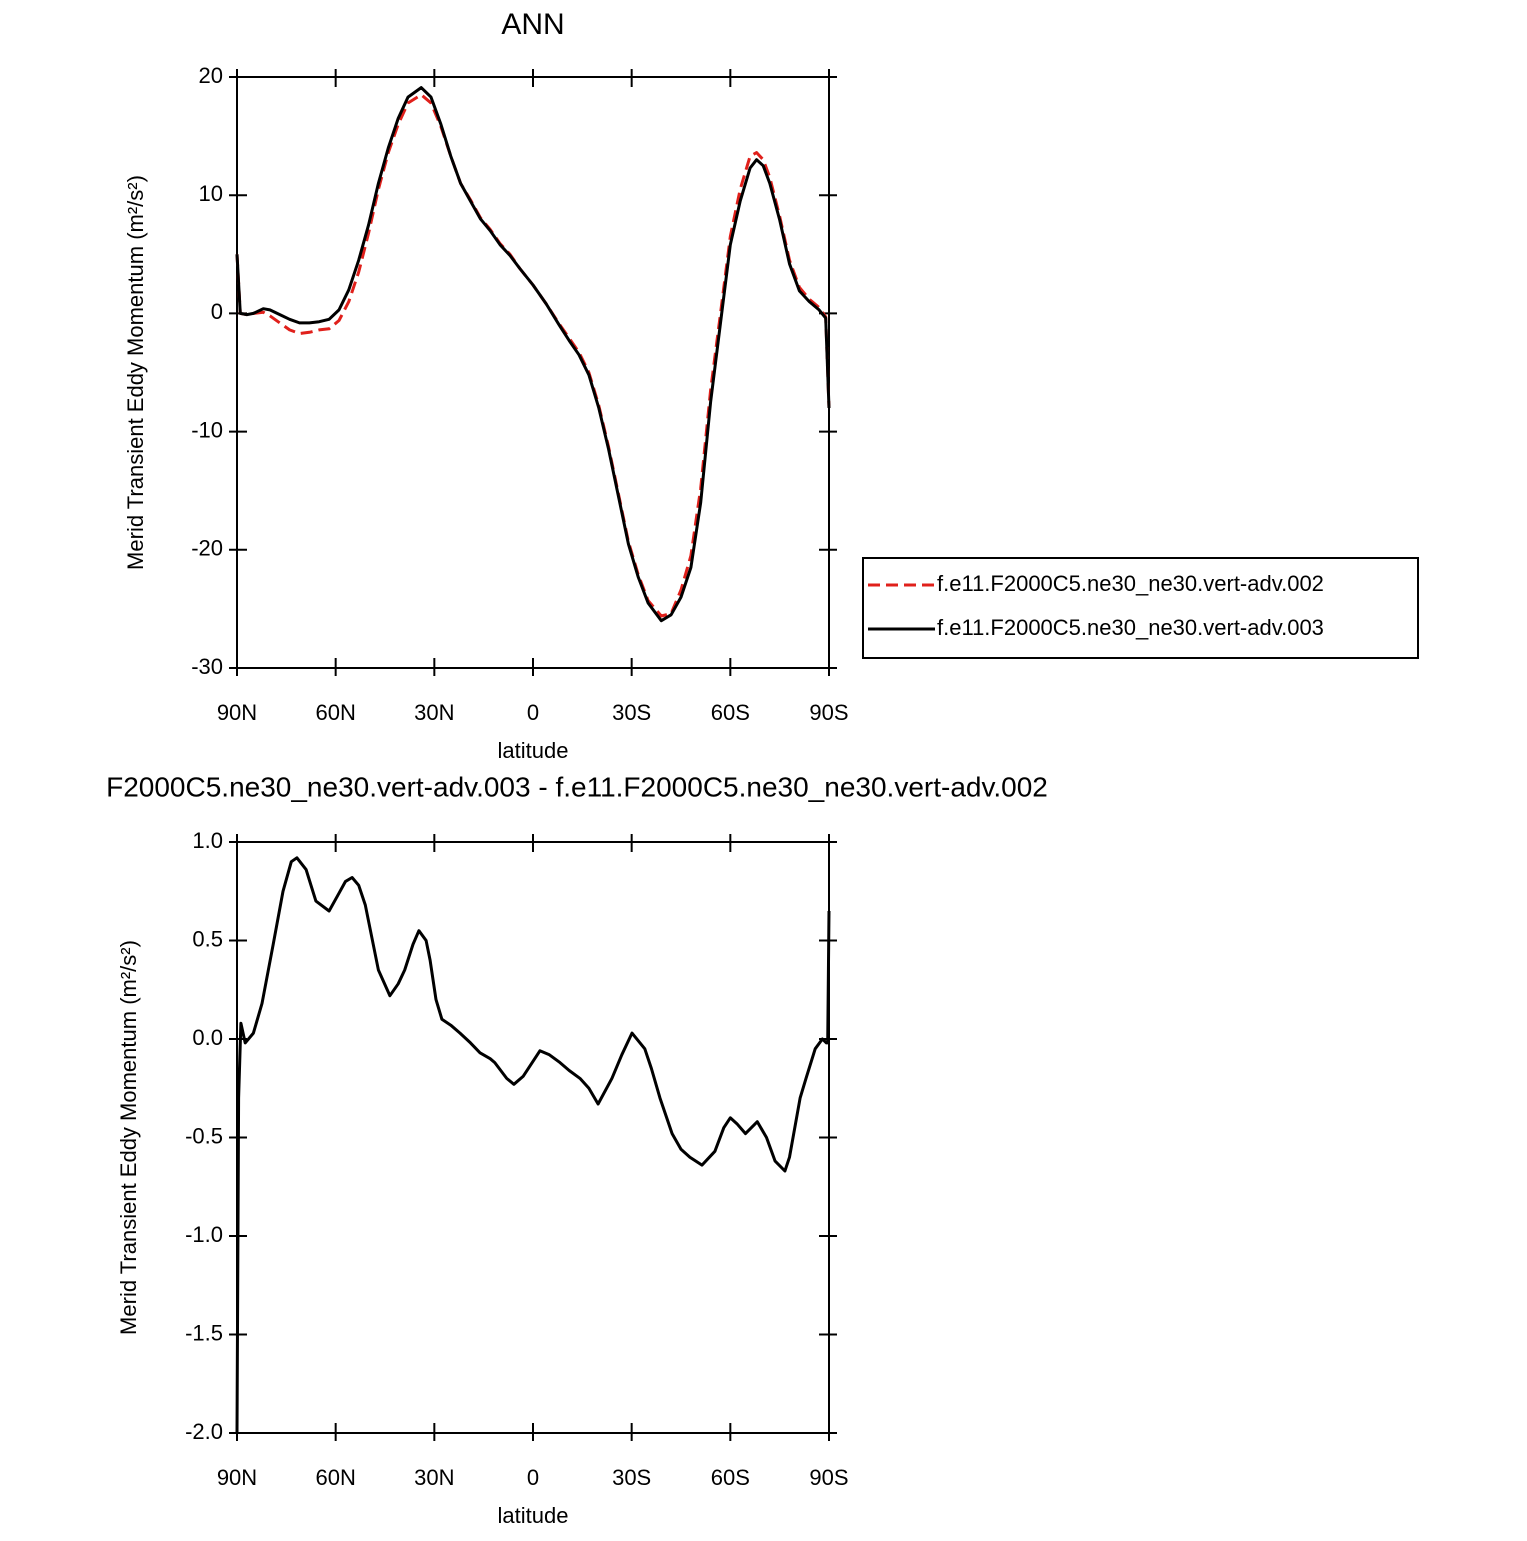 Image resolution: width=1527 pixels, height=1541 pixels. What do you see at coordinates (207, 548) in the screenshot?
I see `y-tick-label: -20` at bounding box center [207, 548].